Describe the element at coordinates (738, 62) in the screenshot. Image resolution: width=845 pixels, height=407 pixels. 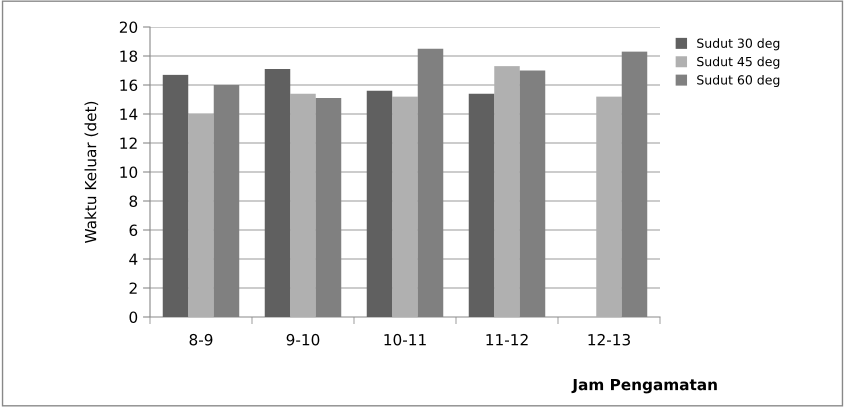
I see `legend-label: Sudut 45 deg` at that location.